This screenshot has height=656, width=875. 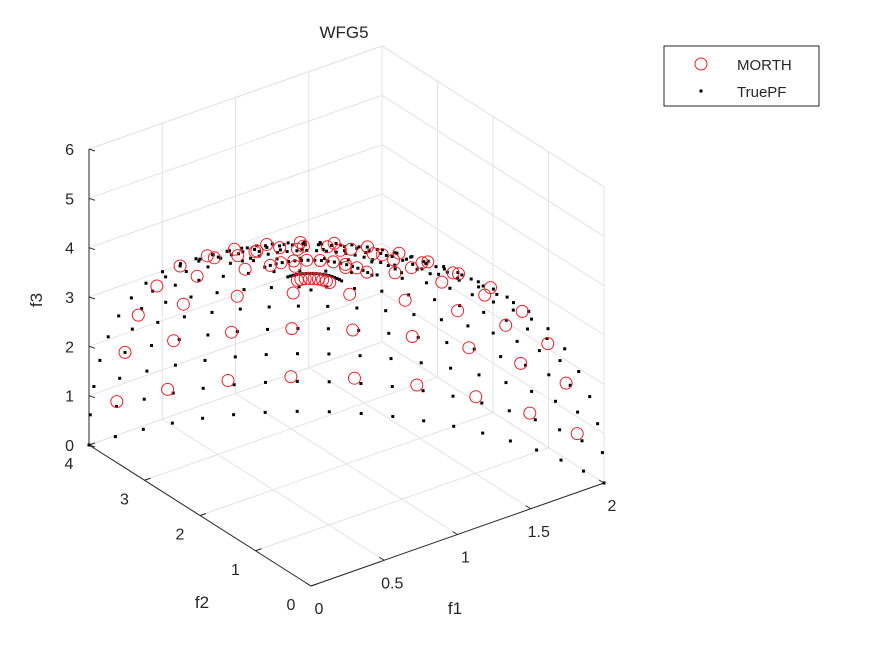 I want to click on box-edge, so click(x=235, y=97).